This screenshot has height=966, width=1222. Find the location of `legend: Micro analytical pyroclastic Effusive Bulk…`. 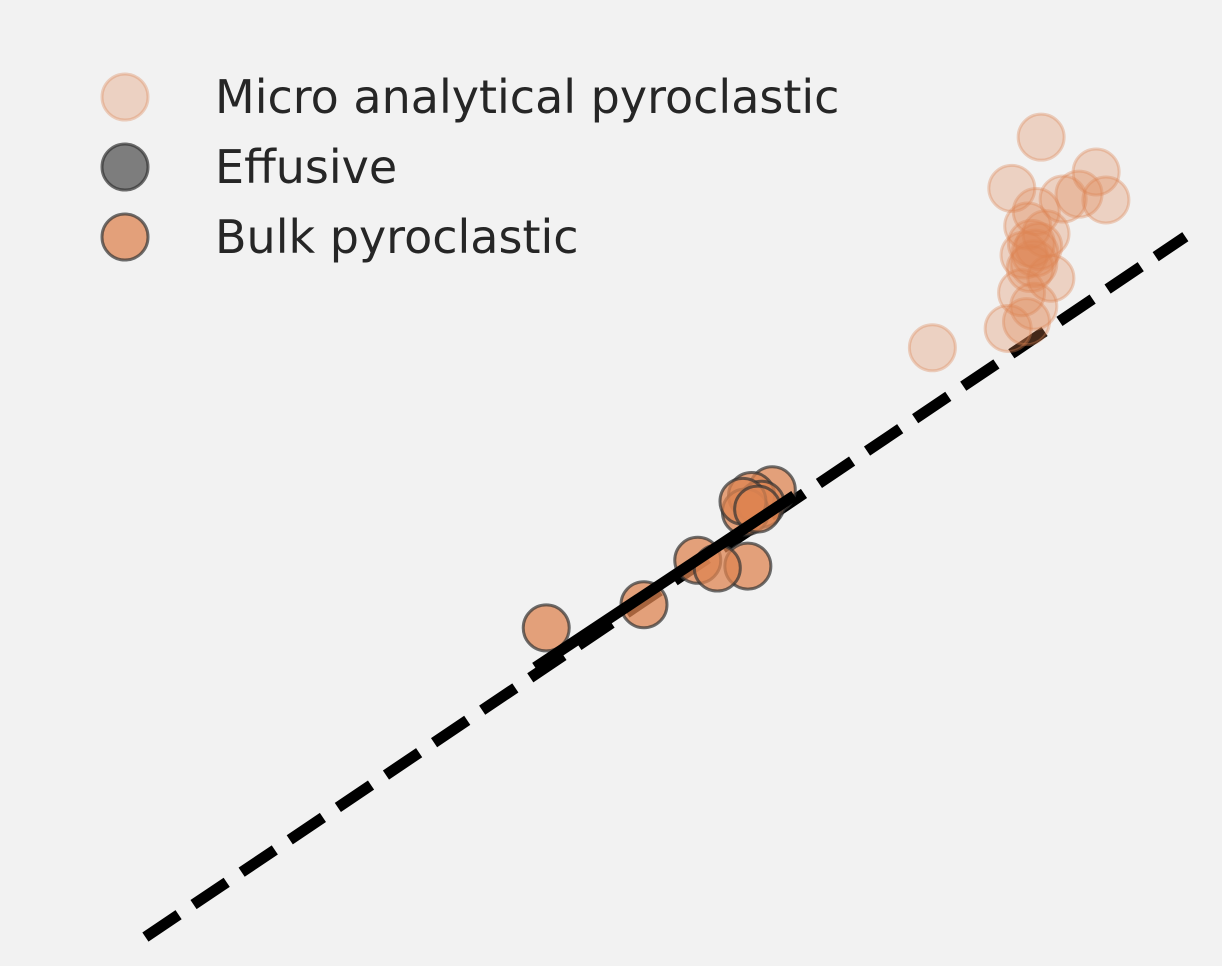

legend: Micro analytical pyroclastic Effusive Bulk… is located at coordinates (469, 167).